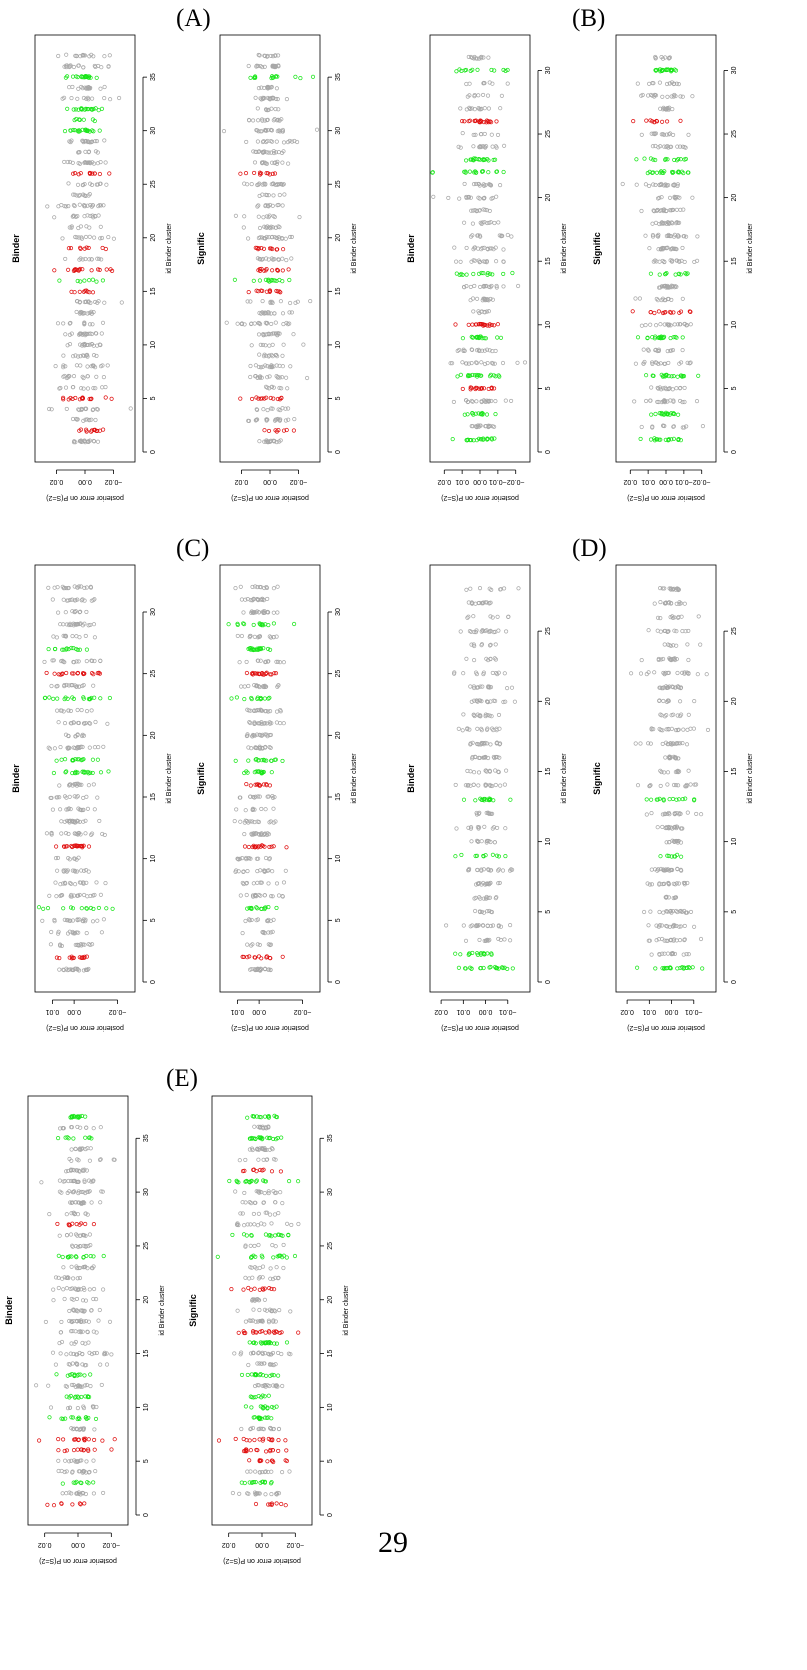  Describe the element at coordinates (330, 1192) in the screenshot. I see `cluster-tick-label: 30` at that location.